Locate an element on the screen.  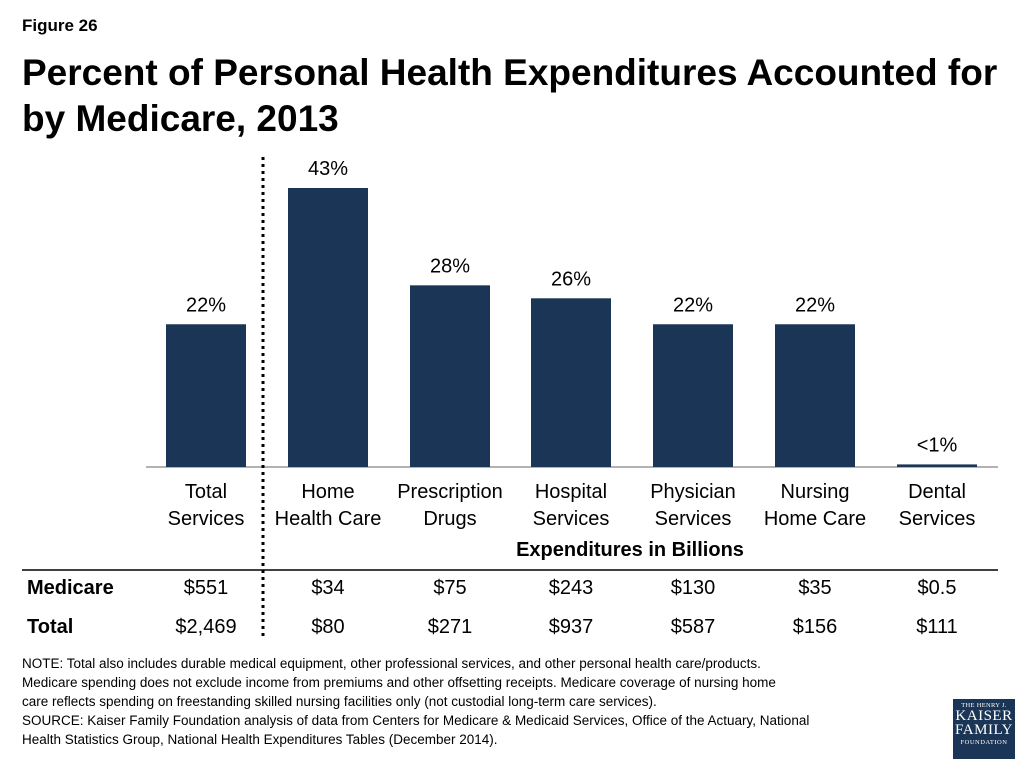
kff-logo: THE HENRY J. KAISER FAMILY FOUNDATION is located at coordinates (984, 729).